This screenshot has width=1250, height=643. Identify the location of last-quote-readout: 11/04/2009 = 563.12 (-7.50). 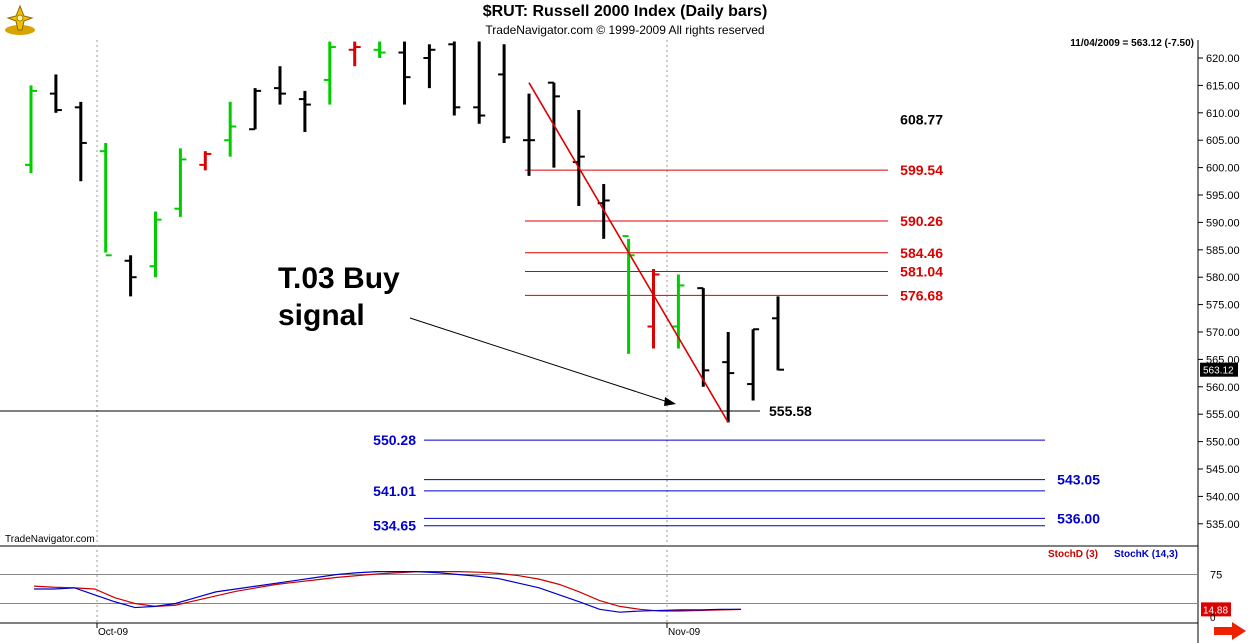
(1132, 43).